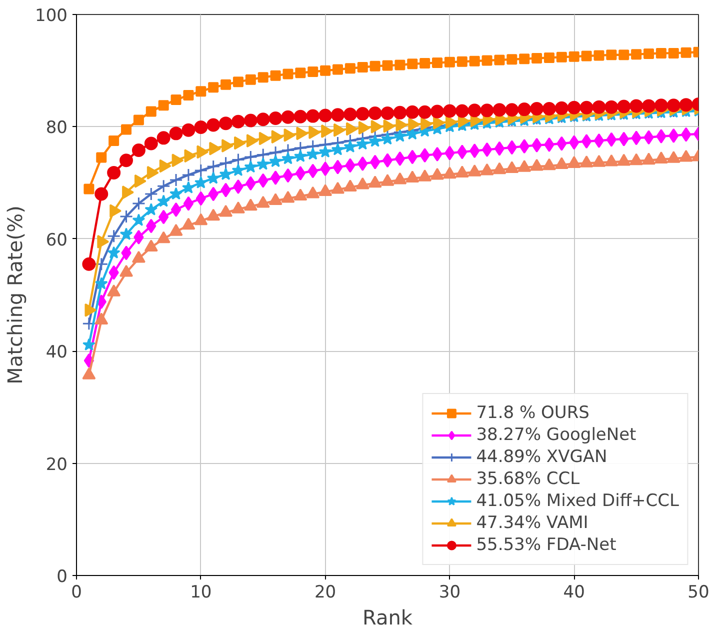 The width and height of the screenshot is (710, 632). I want to click on y-tick-label: 20, so click(57, 464).